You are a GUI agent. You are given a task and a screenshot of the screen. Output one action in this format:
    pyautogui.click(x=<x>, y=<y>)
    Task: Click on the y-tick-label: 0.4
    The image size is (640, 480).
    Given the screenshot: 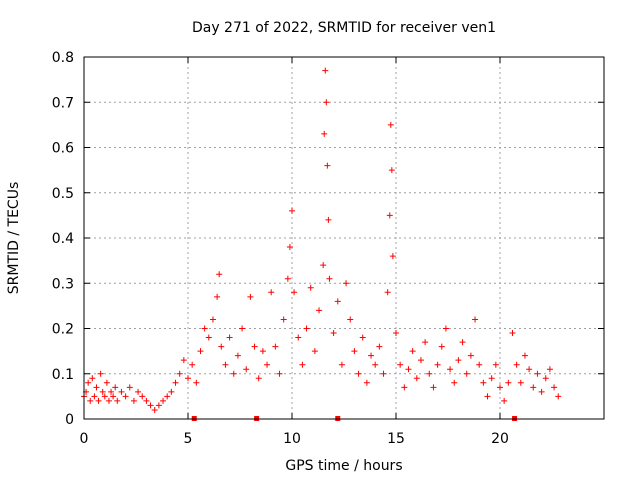 What is the action you would take?
    pyautogui.click(x=63, y=239)
    